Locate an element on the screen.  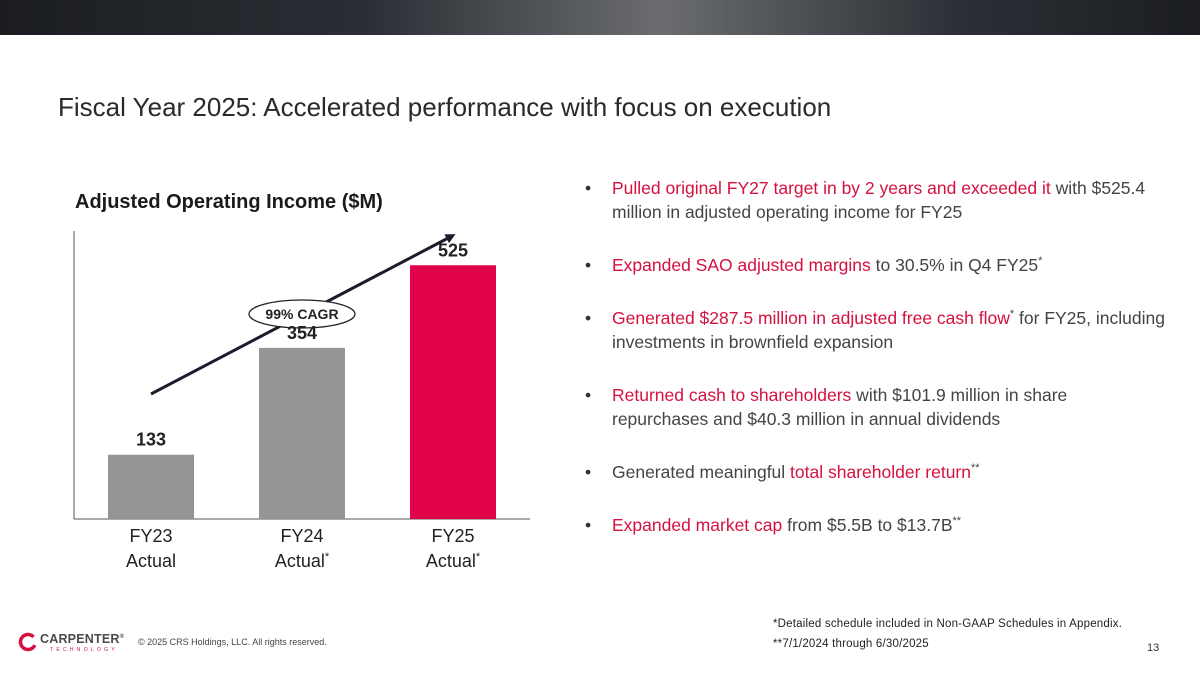
x-tick-label: FY25 is located at coordinates (452, 536).